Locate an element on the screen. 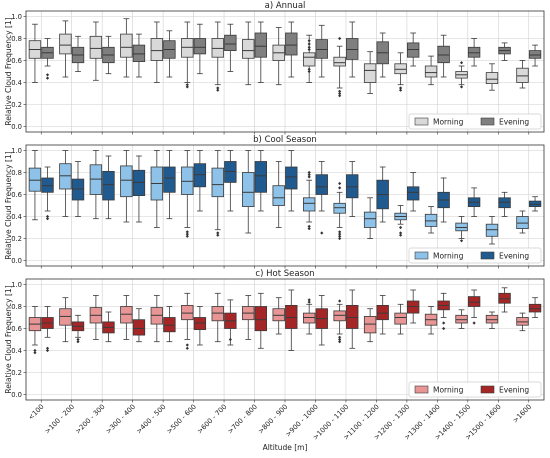 This screenshot has height=458, width=550. panel-title: a) Annual is located at coordinates (285, 6).